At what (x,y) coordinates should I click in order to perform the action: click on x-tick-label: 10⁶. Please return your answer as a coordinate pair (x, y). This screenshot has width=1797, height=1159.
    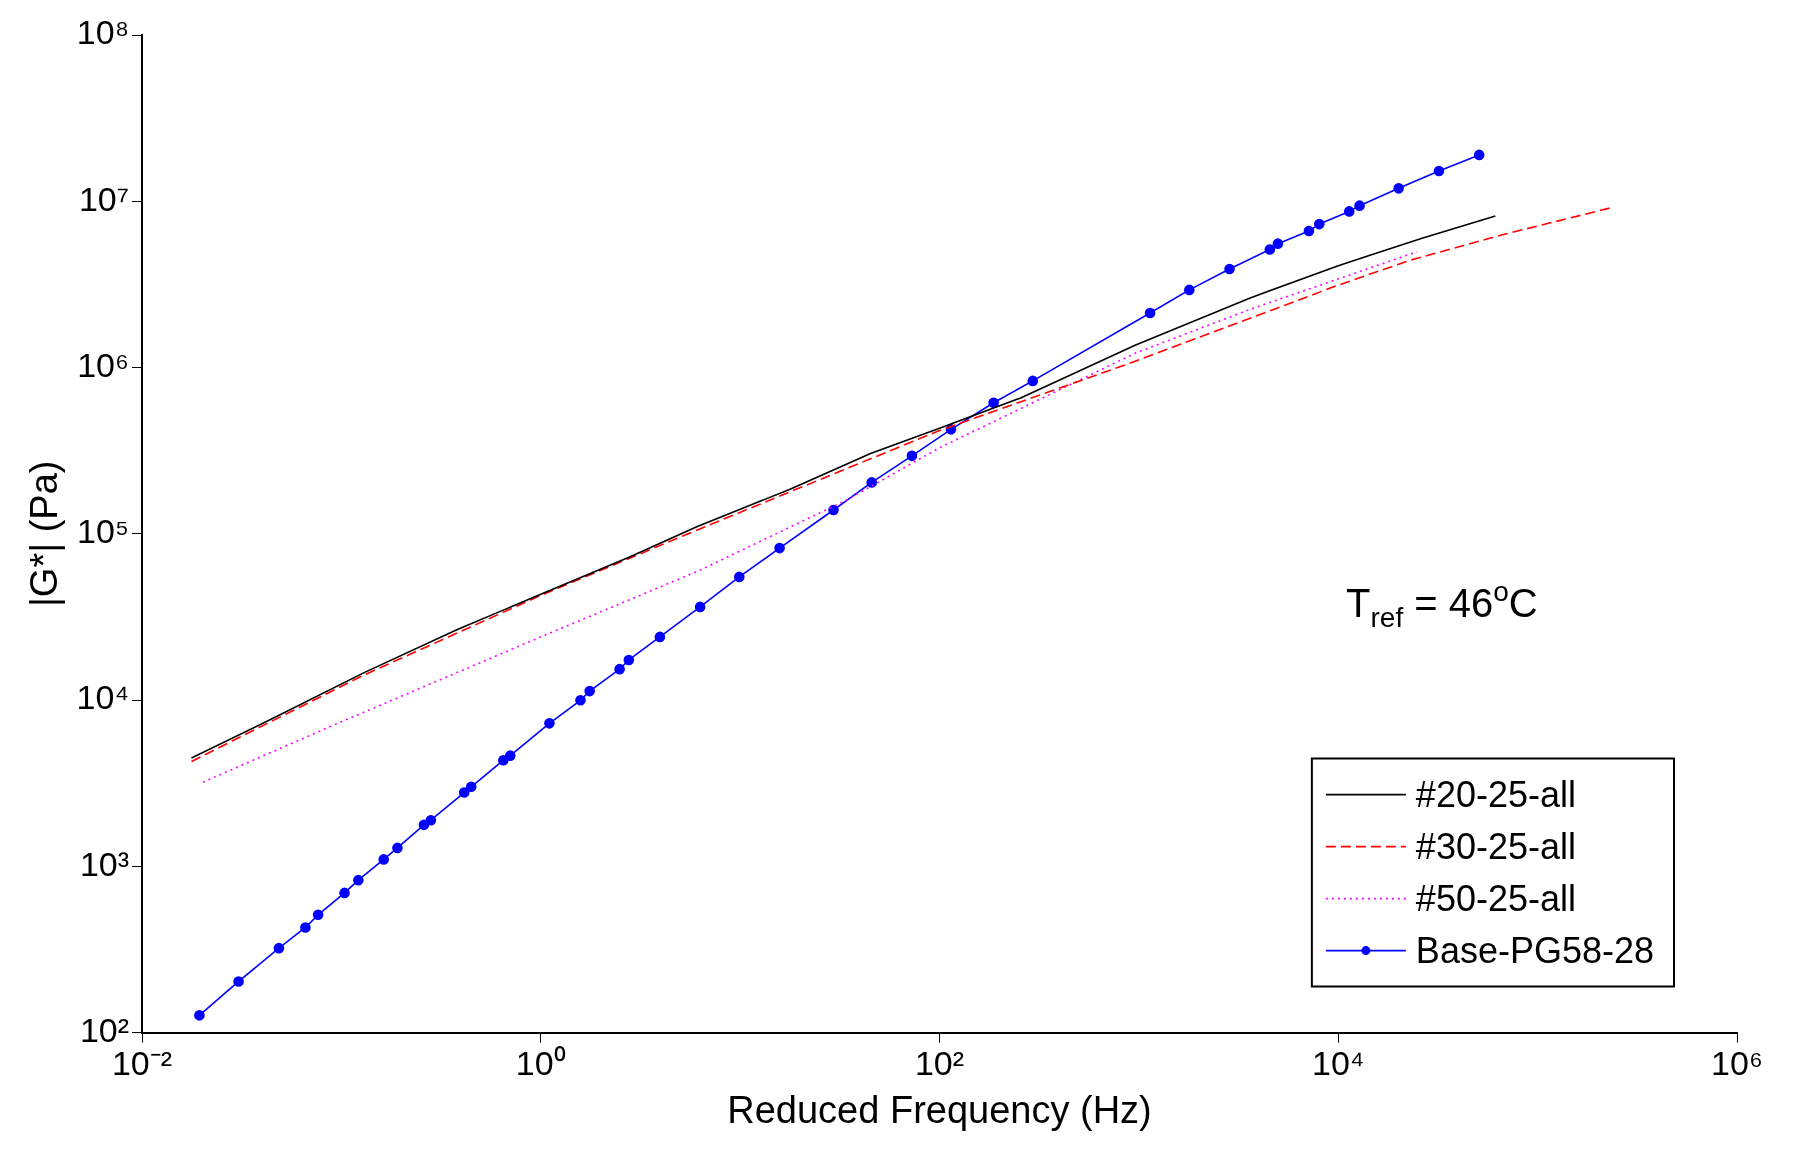
    Looking at the image, I should click on (1737, 1063).